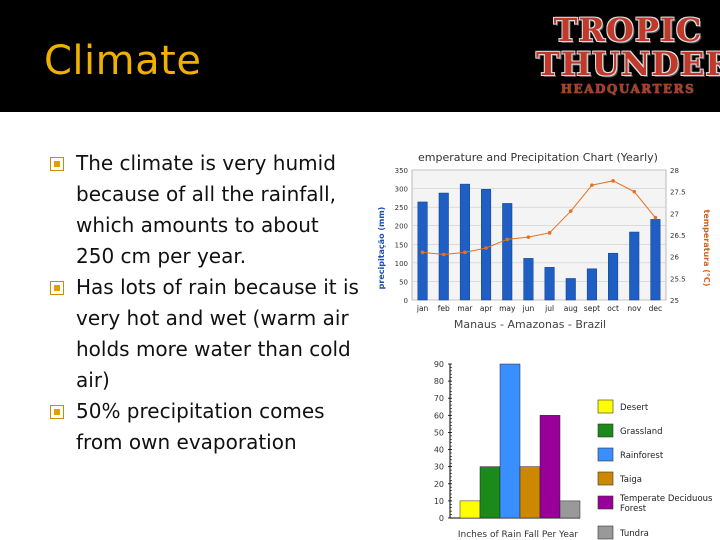 Image resolution: width=720 pixels, height=540 pixels. I want to click on chart1-ytick-right: 28, so click(674, 171).